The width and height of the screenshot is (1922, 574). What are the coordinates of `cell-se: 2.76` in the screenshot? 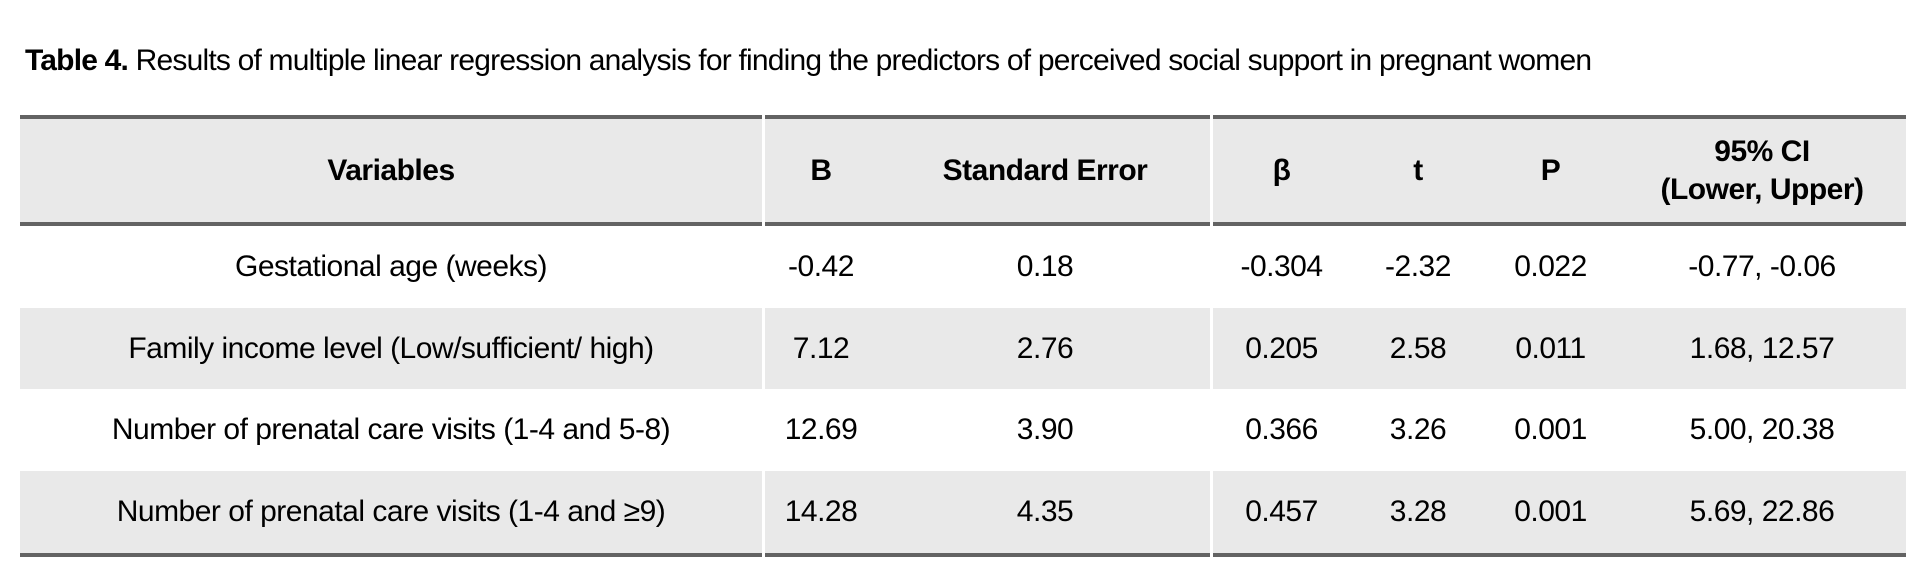 It's located at (1045, 348).